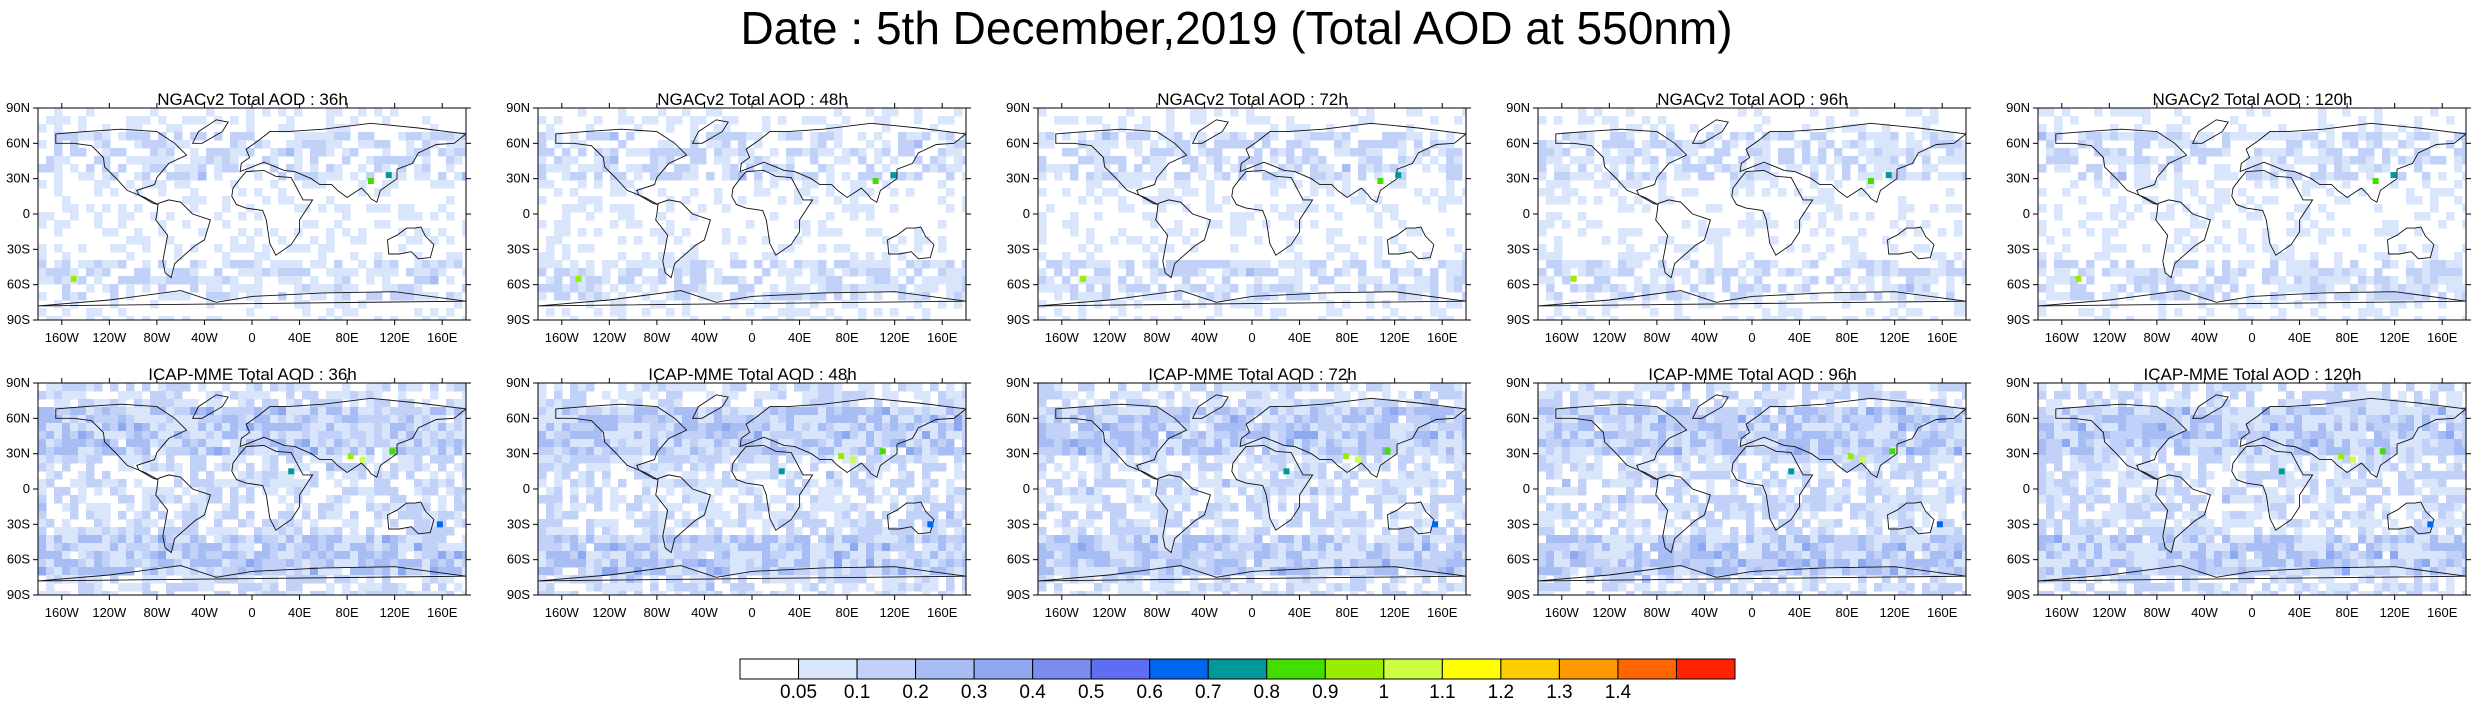 The image size is (2473, 704). What do you see at coordinates (1384, 692) in the screenshot?
I see `colorbar-label: 1` at bounding box center [1384, 692].